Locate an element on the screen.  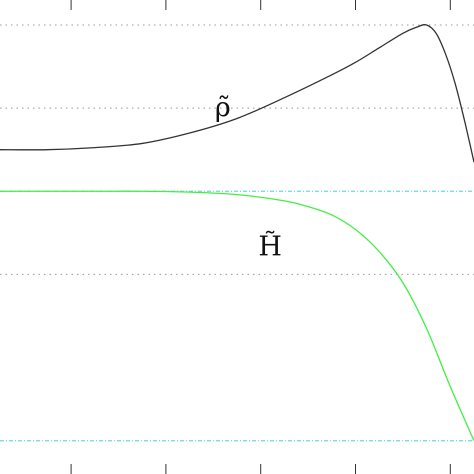
curve-label-0: ρ̃ is located at coordinates (223, 107).